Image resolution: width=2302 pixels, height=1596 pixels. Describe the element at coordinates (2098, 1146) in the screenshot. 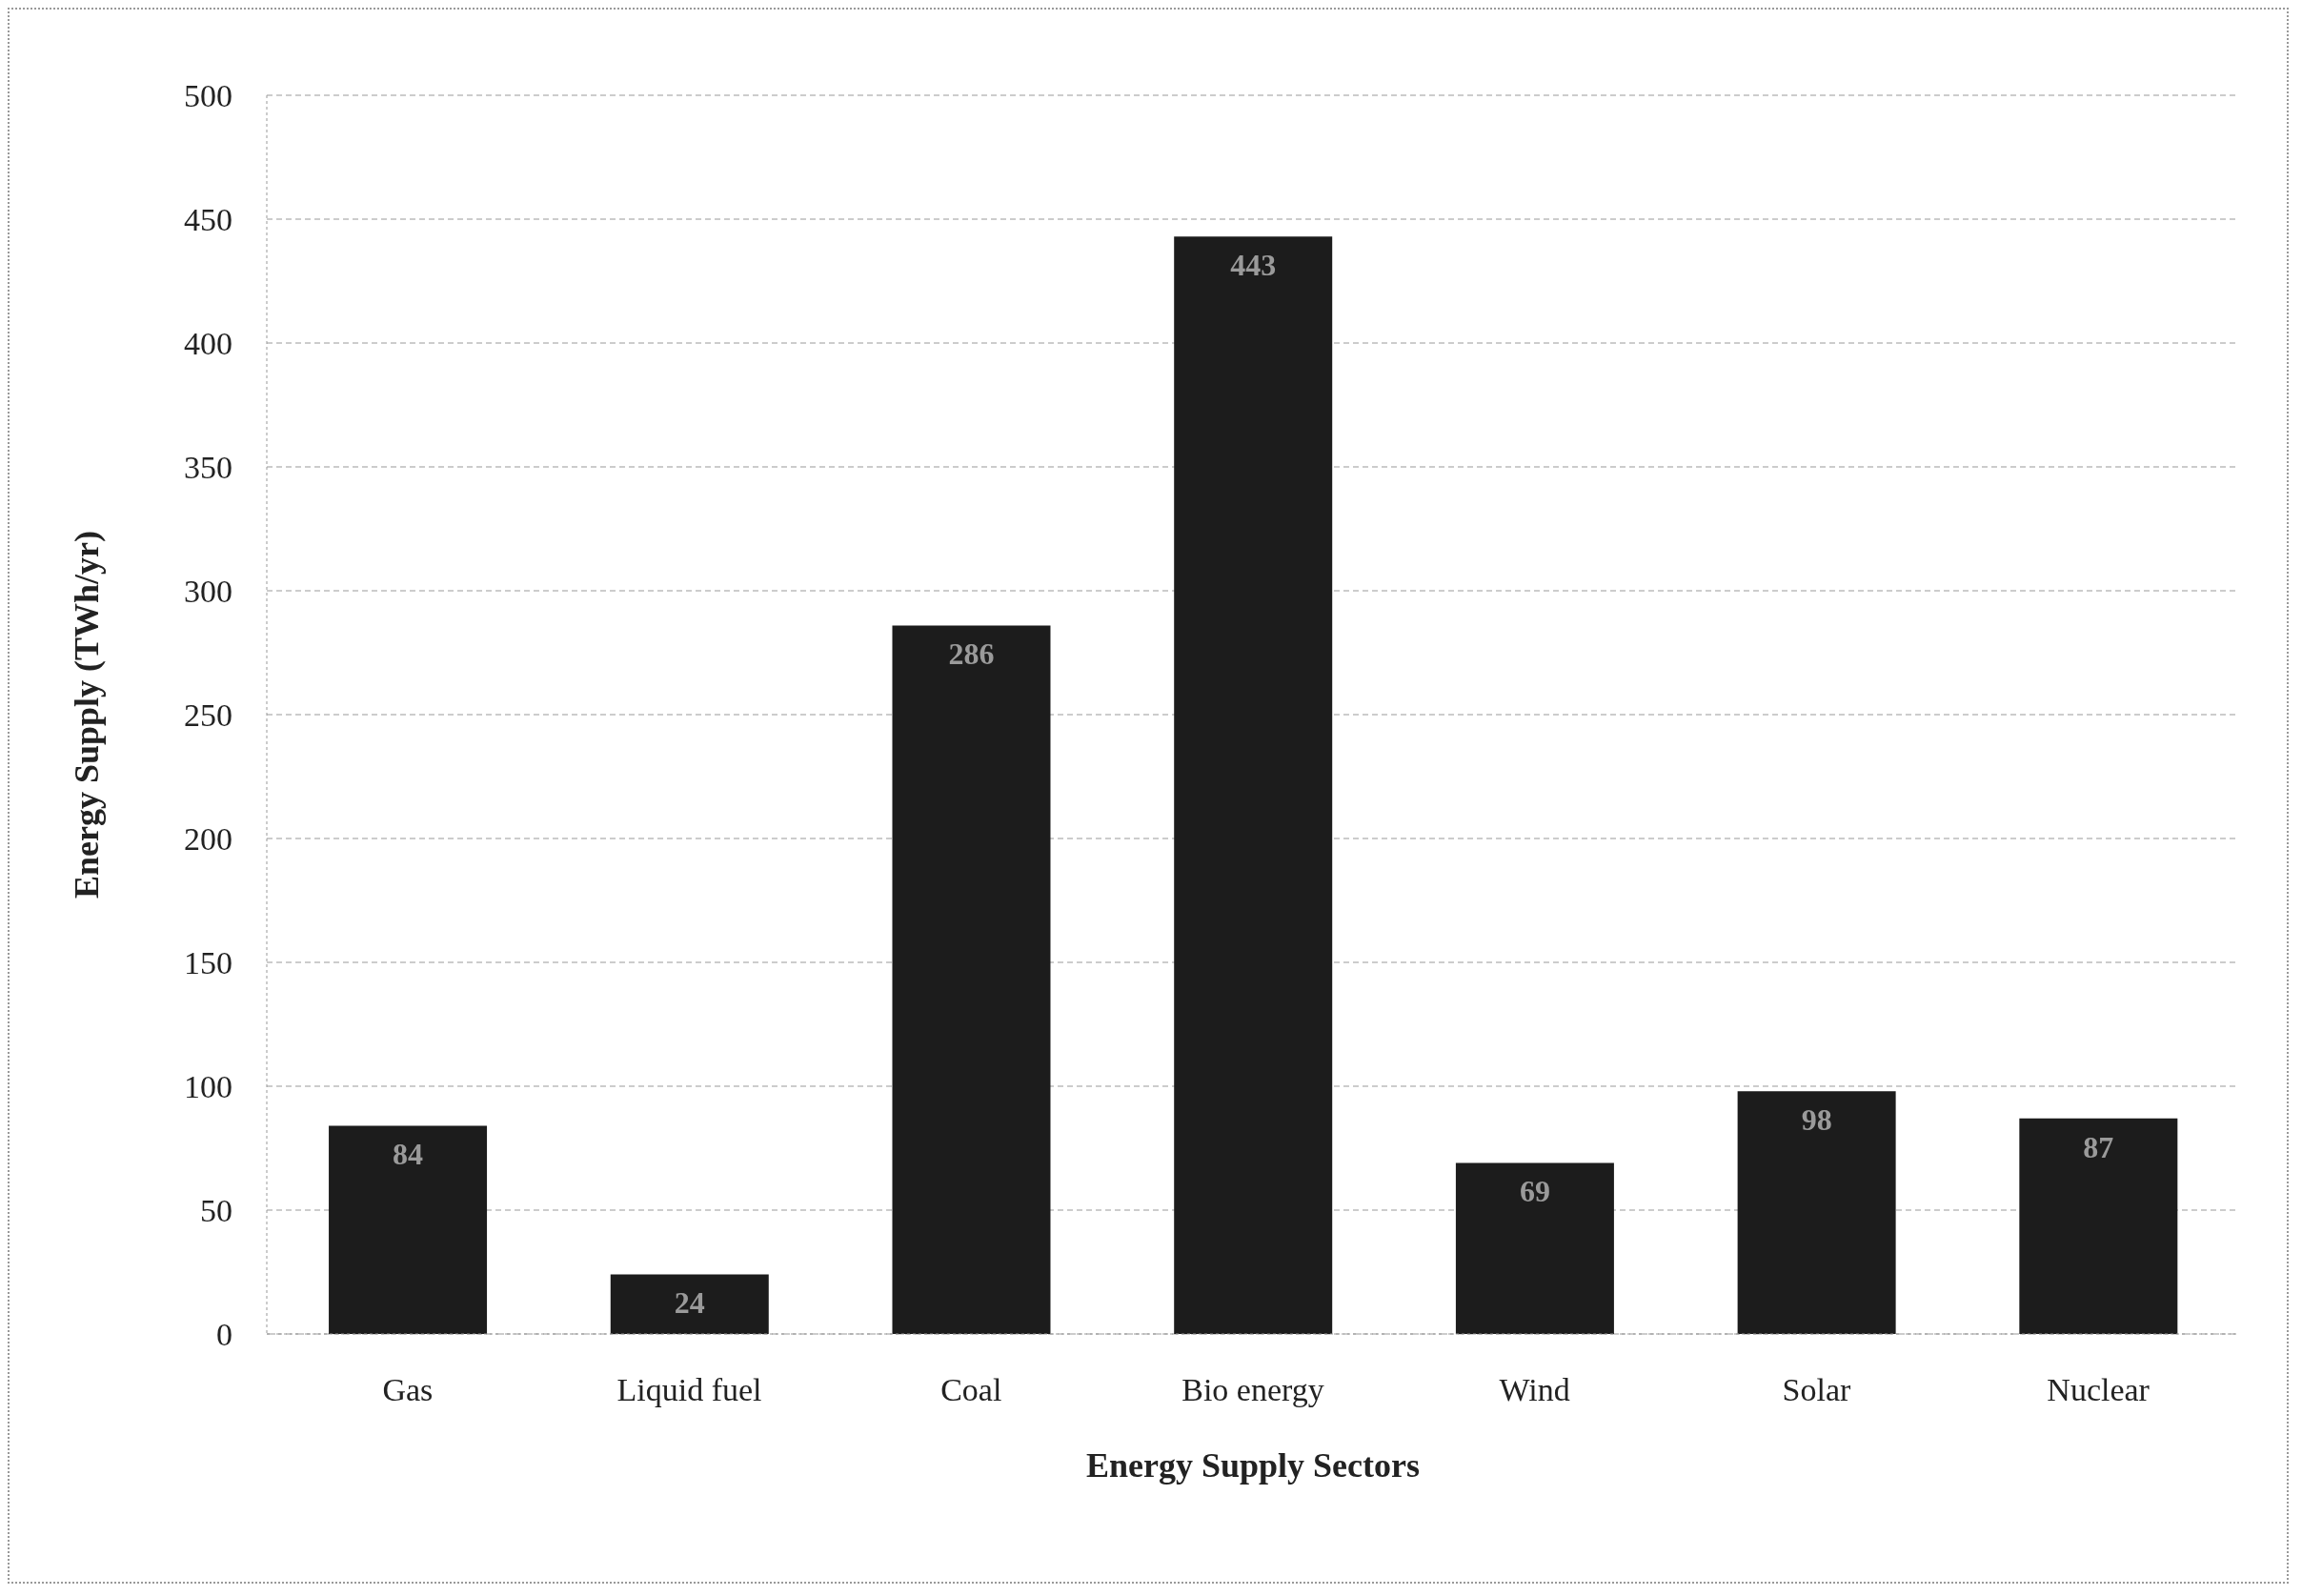

I see `data-label: 87` at that location.